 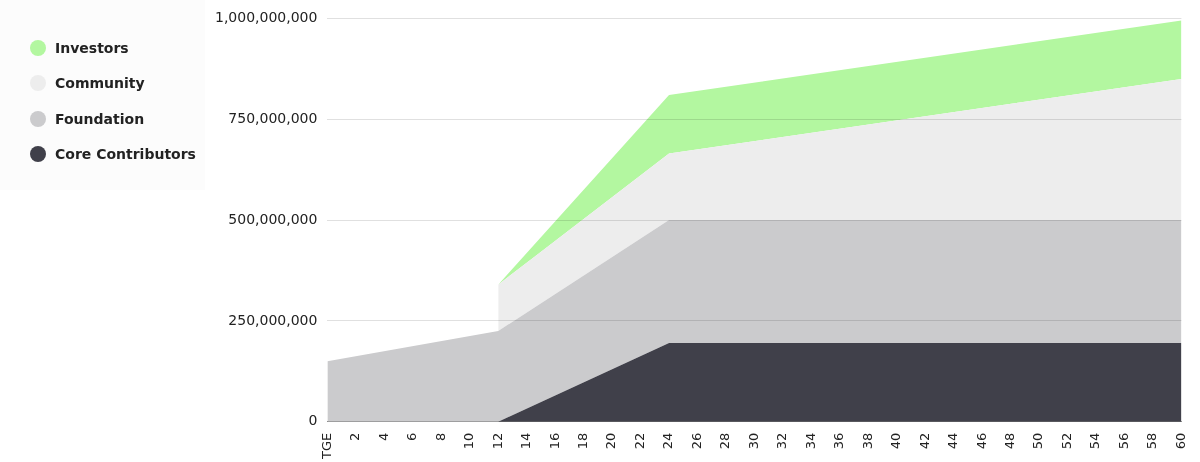 I want to click on x-tick-label: 32, so click(x=782, y=441).